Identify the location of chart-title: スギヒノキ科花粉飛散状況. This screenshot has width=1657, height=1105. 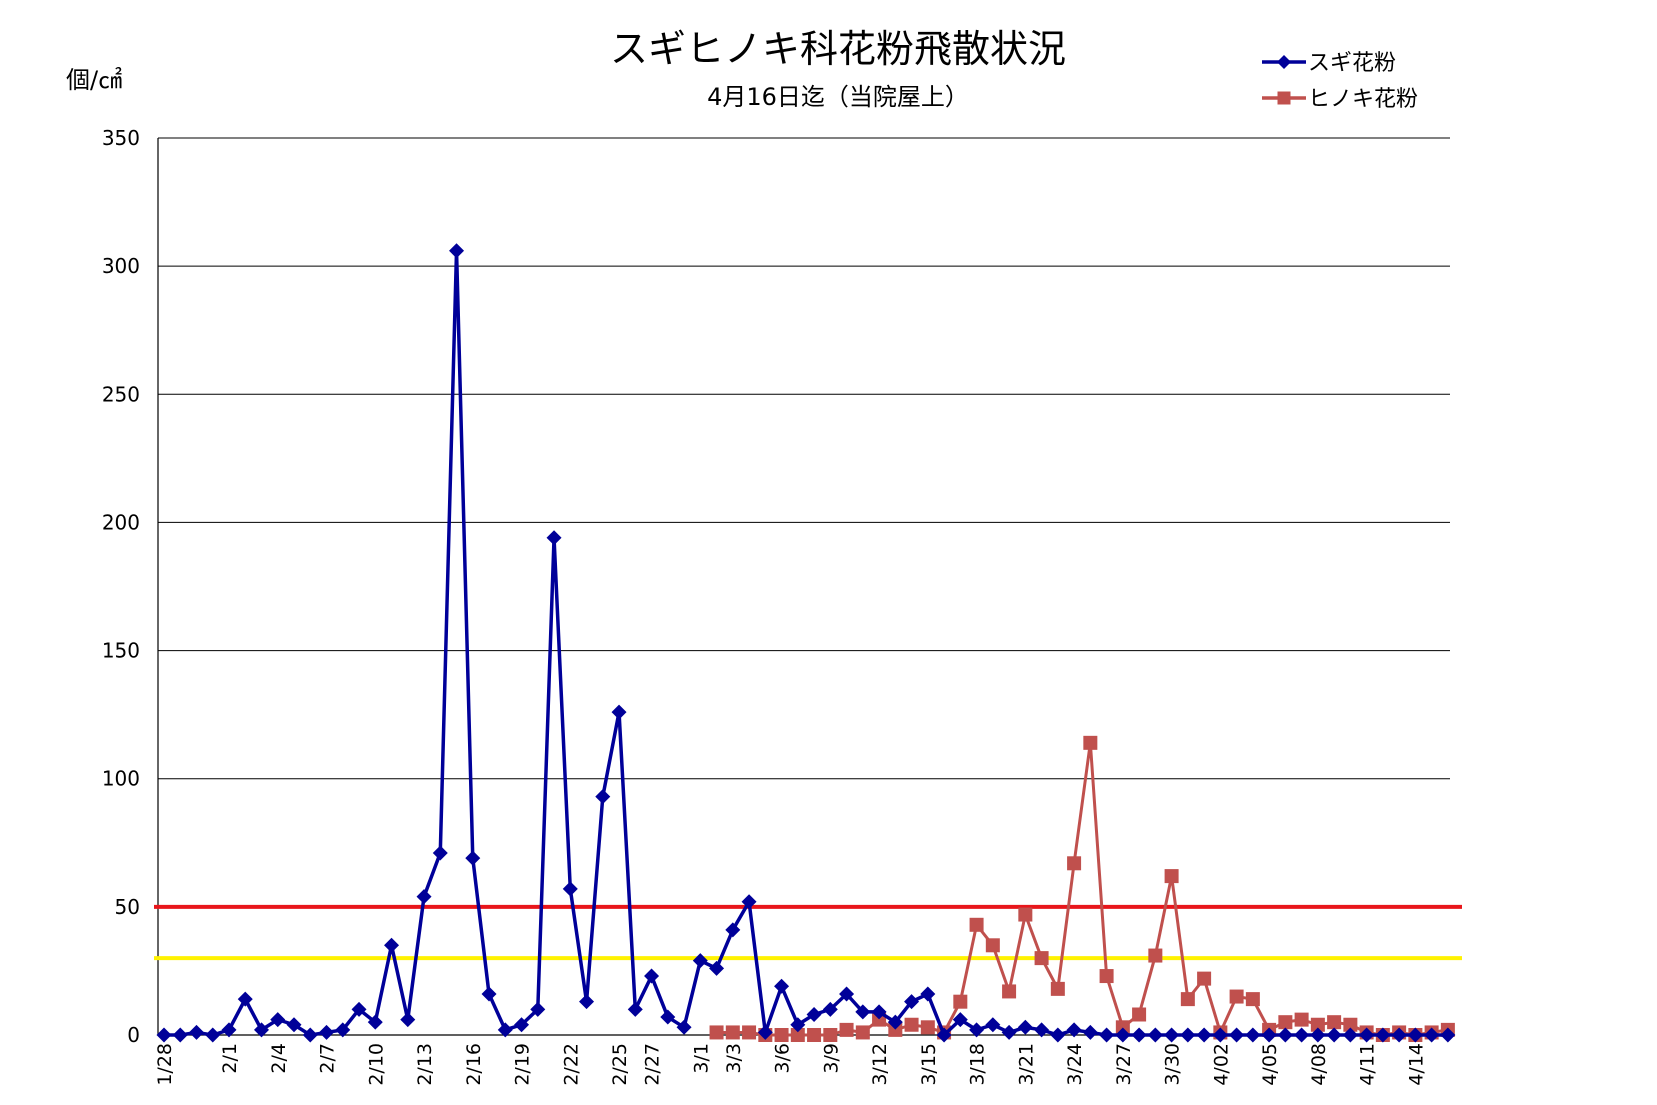
(838, 49).